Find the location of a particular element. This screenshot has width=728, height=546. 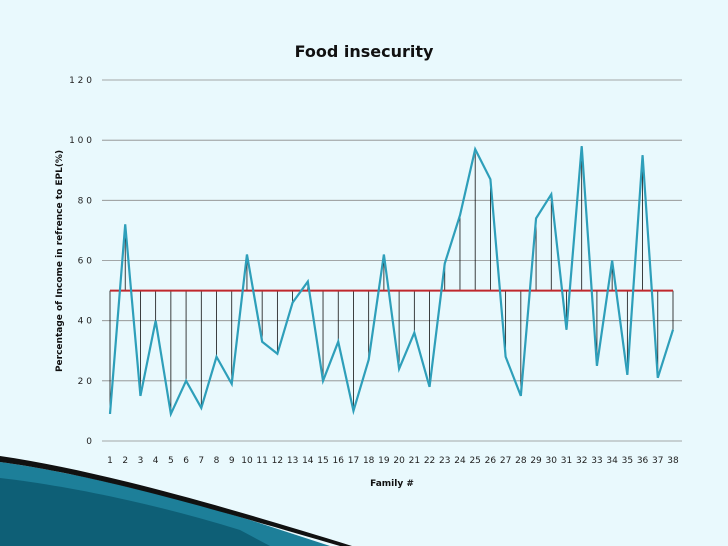

x-tick-label: 24 is located at coordinates (460, 461).